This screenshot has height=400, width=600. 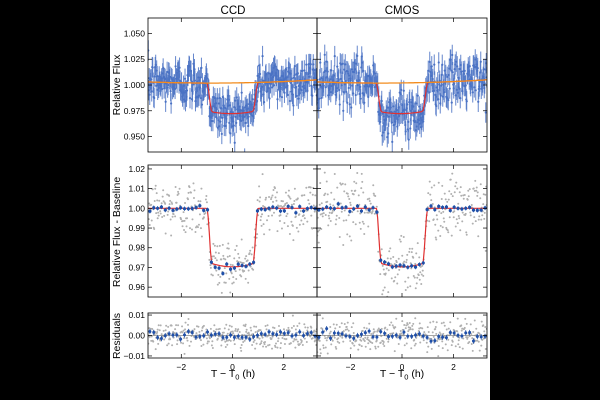 What do you see at coordinates (223, 374) in the screenshot?
I see `xlabel-main: T − T` at bounding box center [223, 374].